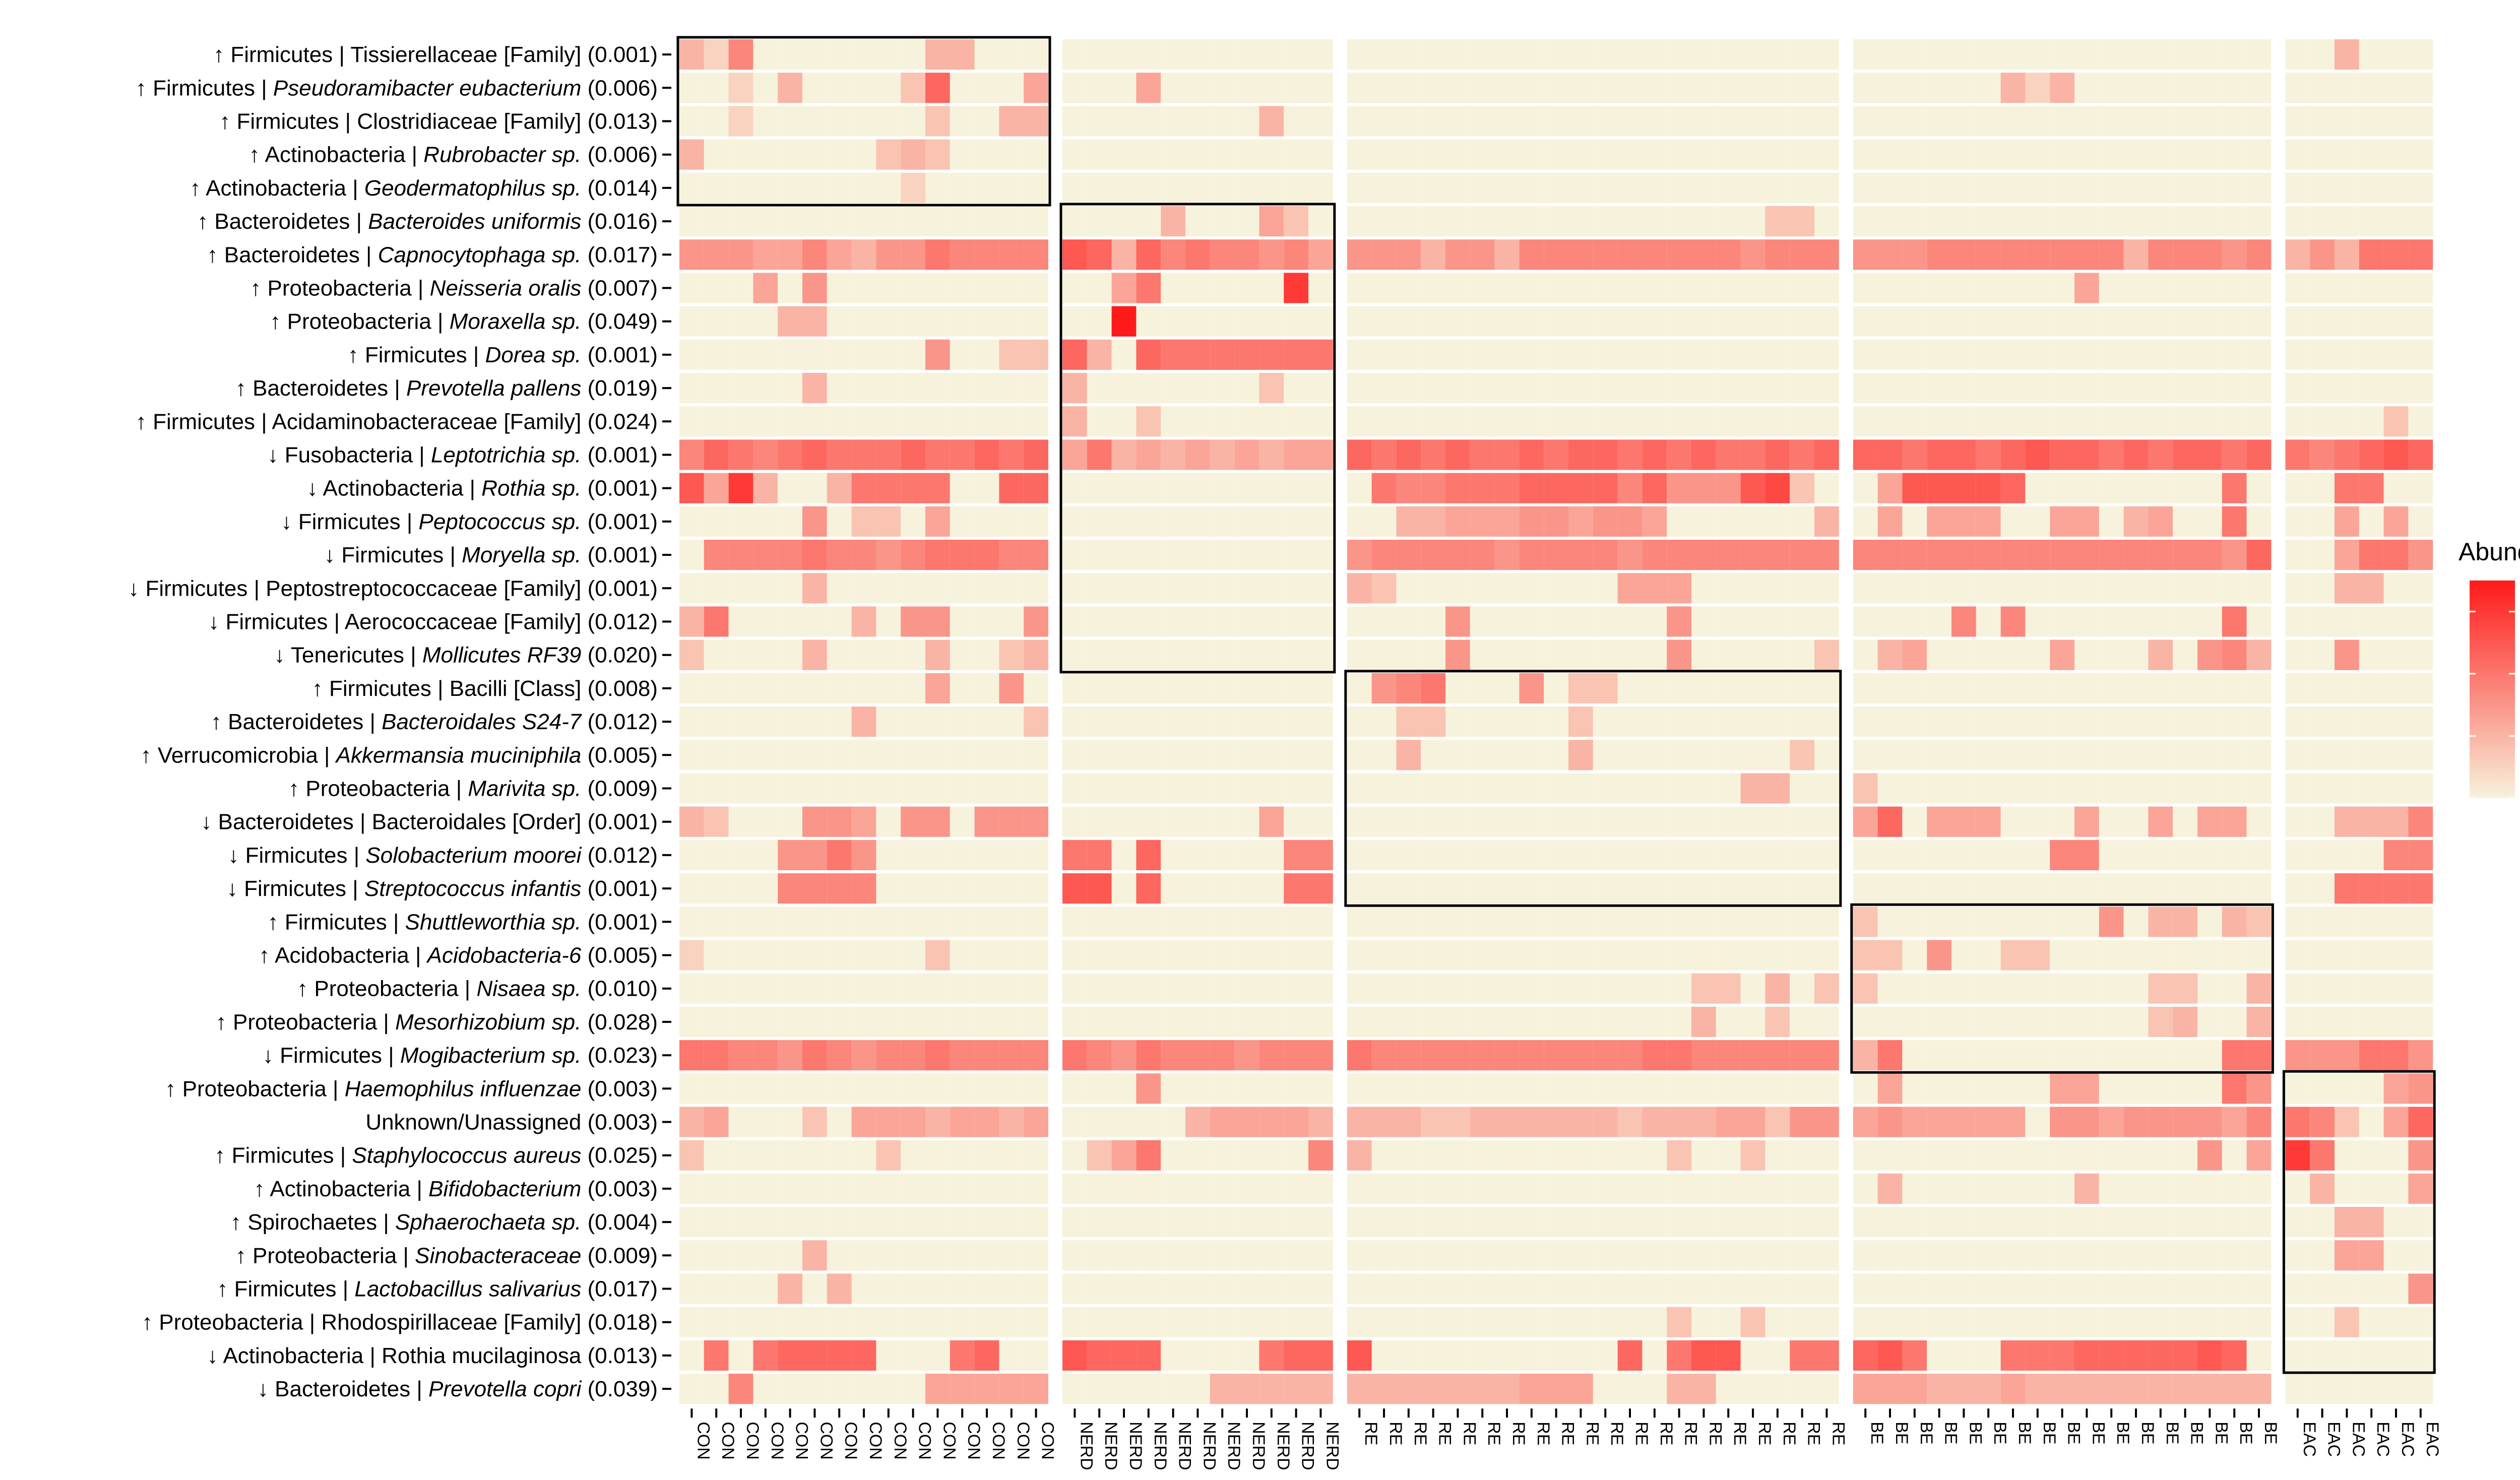 This screenshot has height=1480, width=2520. I want to click on column-label: NERD, so click(1283, 1446).